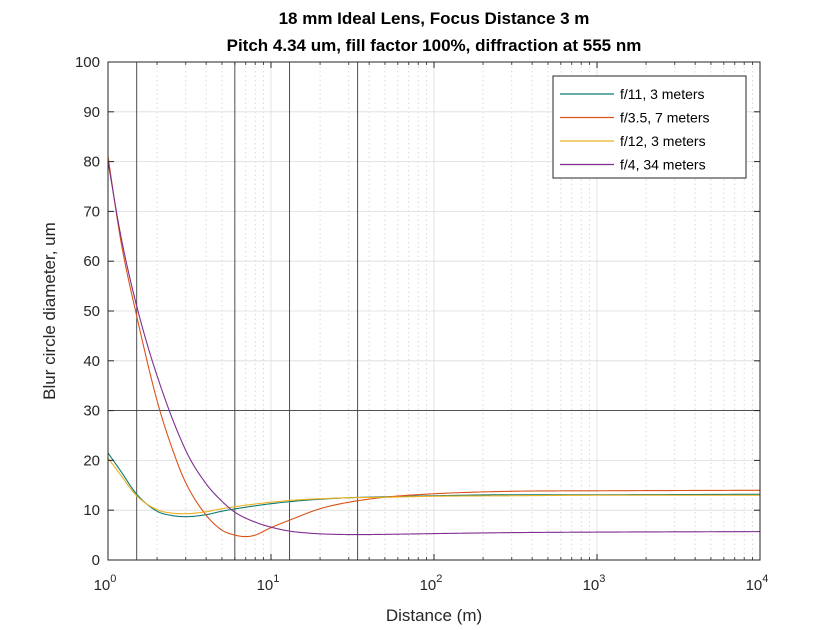 This screenshot has width=840, height=630. What do you see at coordinates (663, 141) in the screenshot?
I see `legend-label-3: f/12, 3 meters` at bounding box center [663, 141].